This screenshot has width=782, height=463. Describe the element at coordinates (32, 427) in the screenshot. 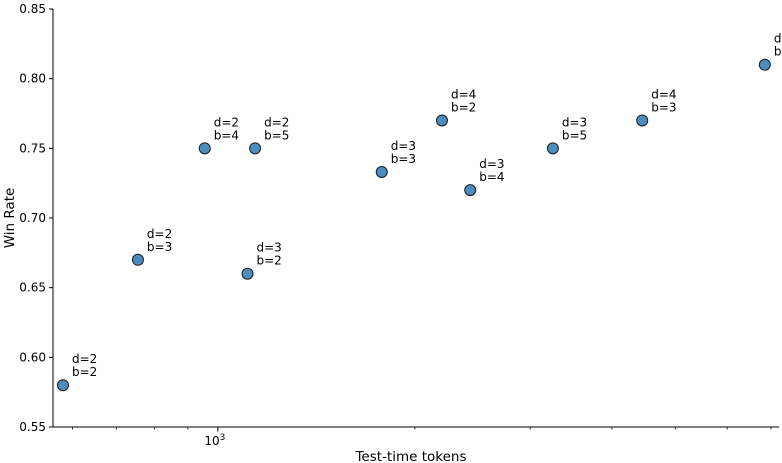

I see `y-tick-label: 0.55` at that location.